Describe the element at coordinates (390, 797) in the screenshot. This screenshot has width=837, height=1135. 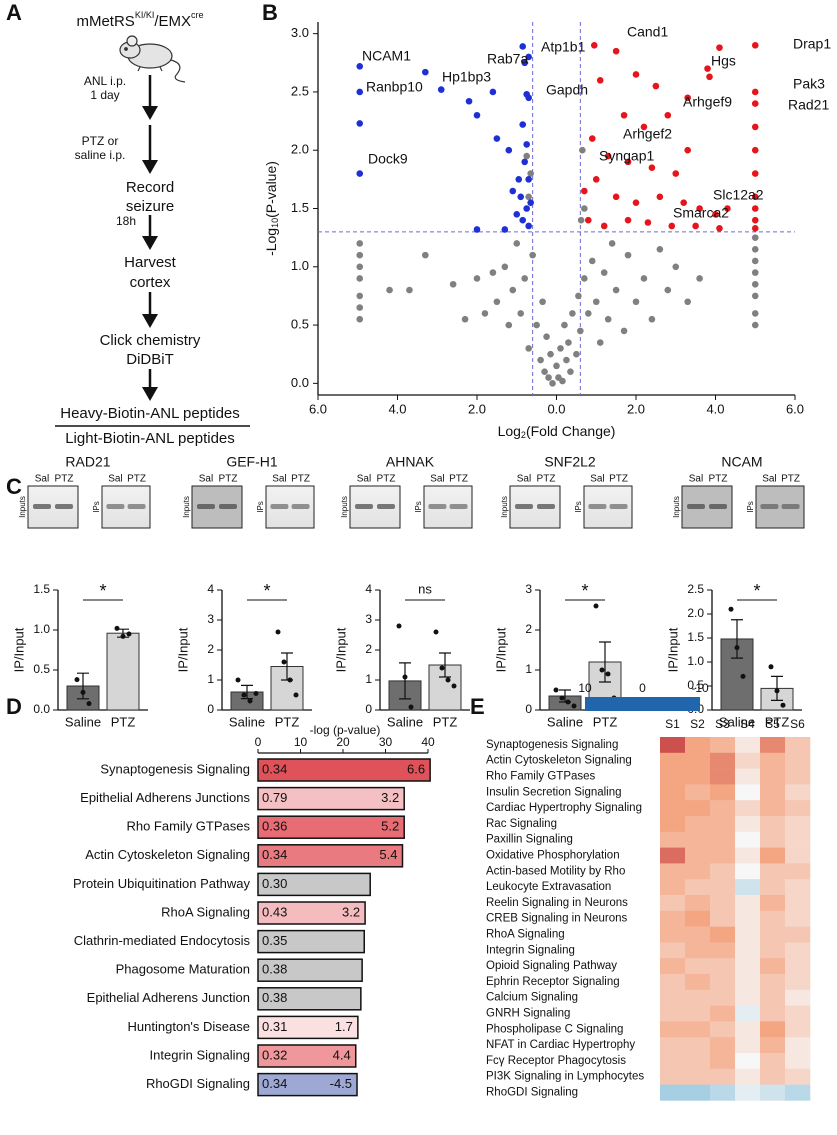
I see `zscore-label: 3.2` at that location.